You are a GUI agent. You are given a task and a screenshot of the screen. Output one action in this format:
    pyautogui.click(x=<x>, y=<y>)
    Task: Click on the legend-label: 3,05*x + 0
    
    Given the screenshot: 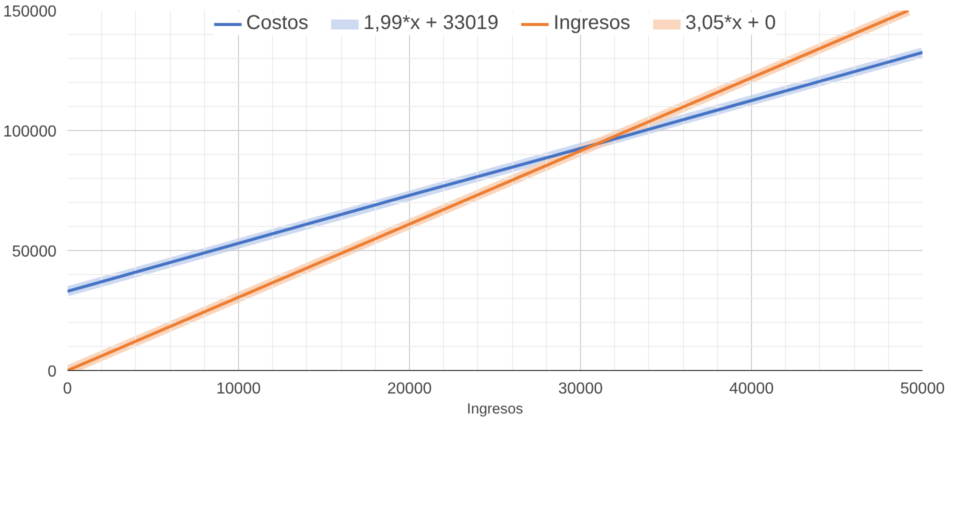 What is the action you would take?
    pyautogui.click(x=730, y=23)
    